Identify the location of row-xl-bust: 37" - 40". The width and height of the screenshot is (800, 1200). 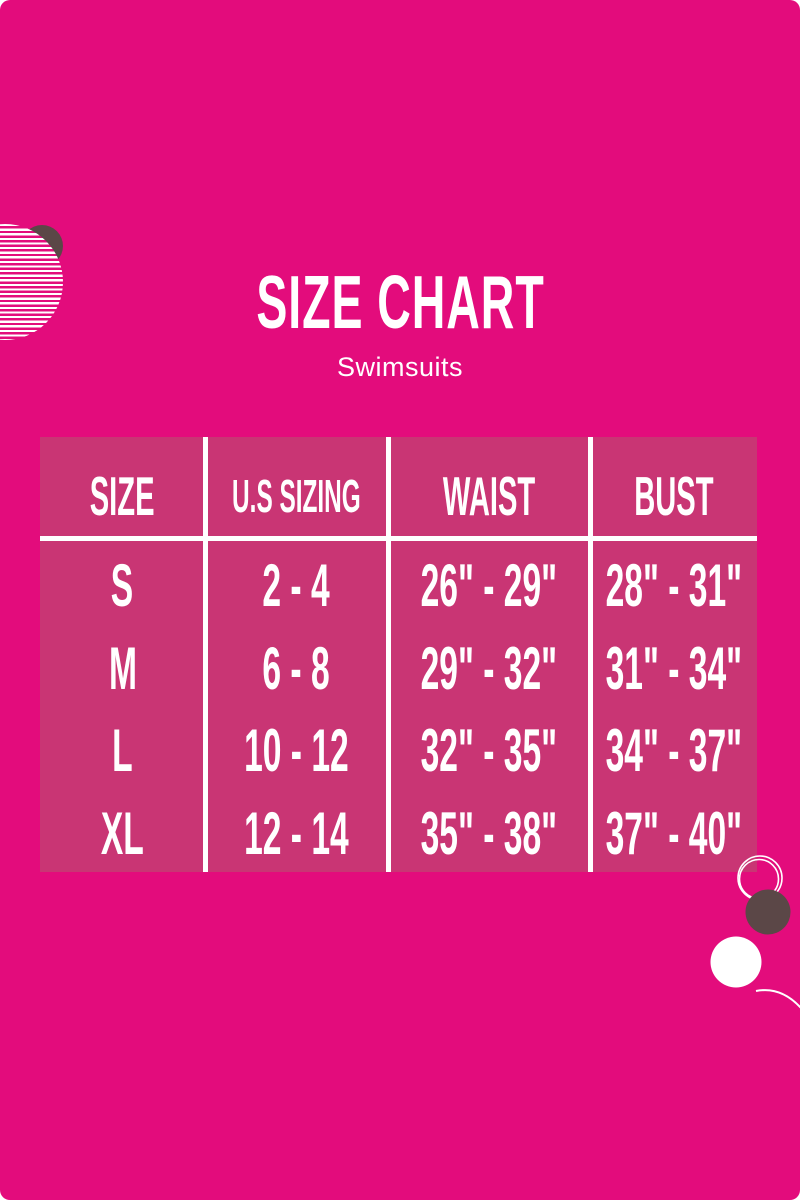
(673, 834).